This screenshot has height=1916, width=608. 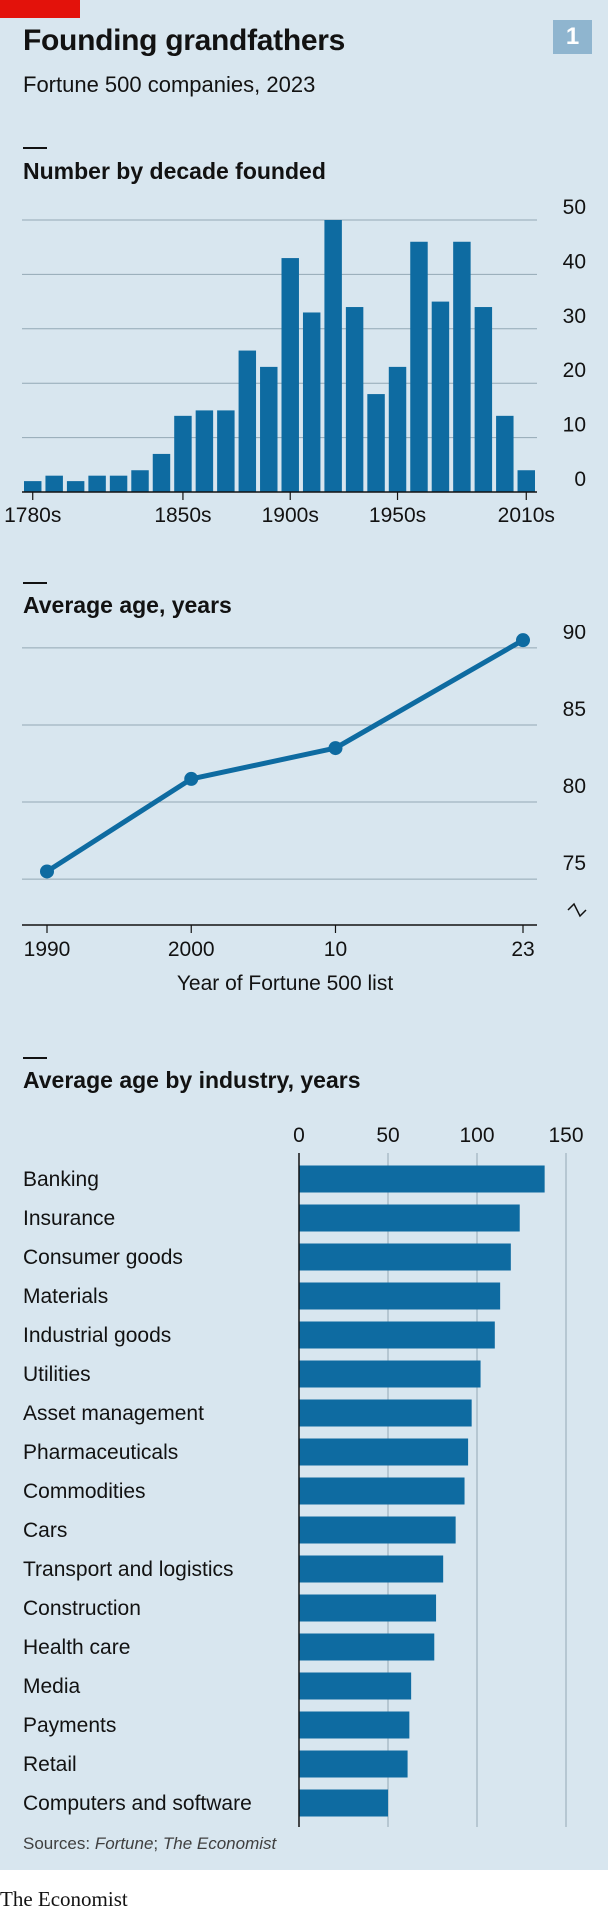 What do you see at coordinates (285, 755) in the screenshot?
I see `series-line` at bounding box center [285, 755].